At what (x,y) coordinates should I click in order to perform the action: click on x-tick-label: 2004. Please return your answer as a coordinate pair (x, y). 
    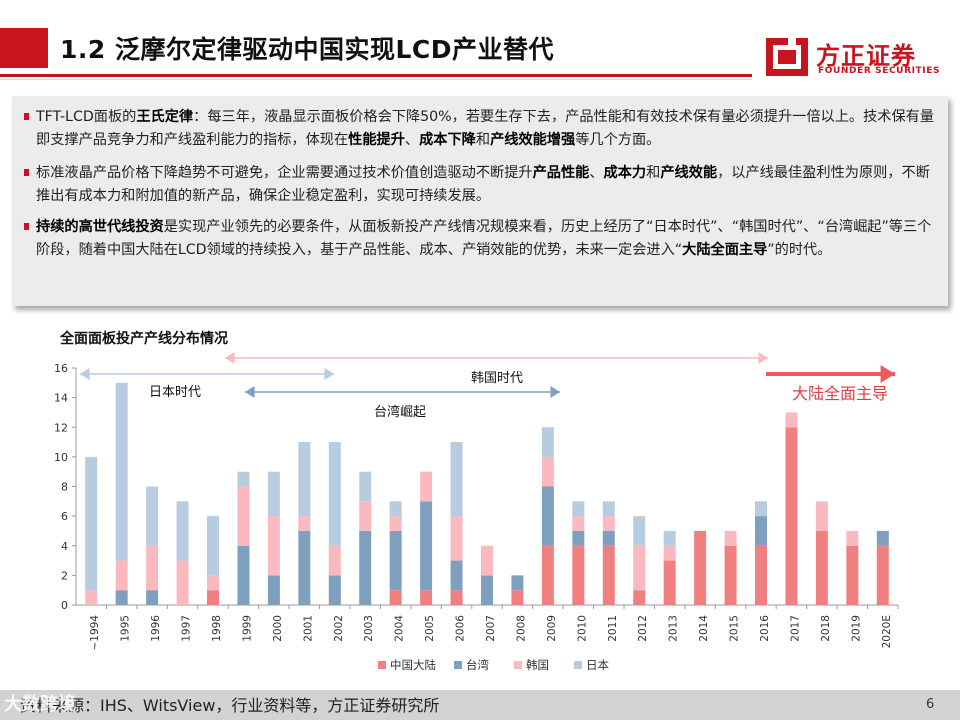
    Looking at the image, I should click on (400, 628).